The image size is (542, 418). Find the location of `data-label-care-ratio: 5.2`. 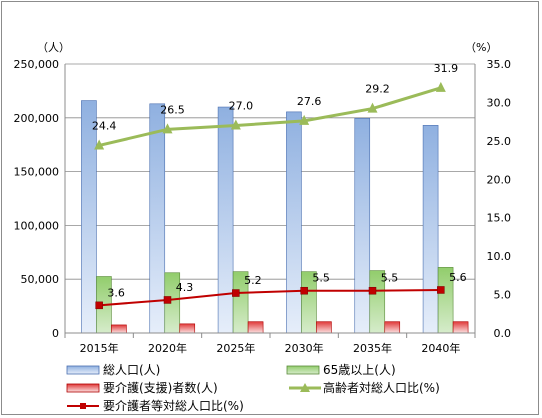

data-label-care-ratio: 5.2 is located at coordinates (253, 280).